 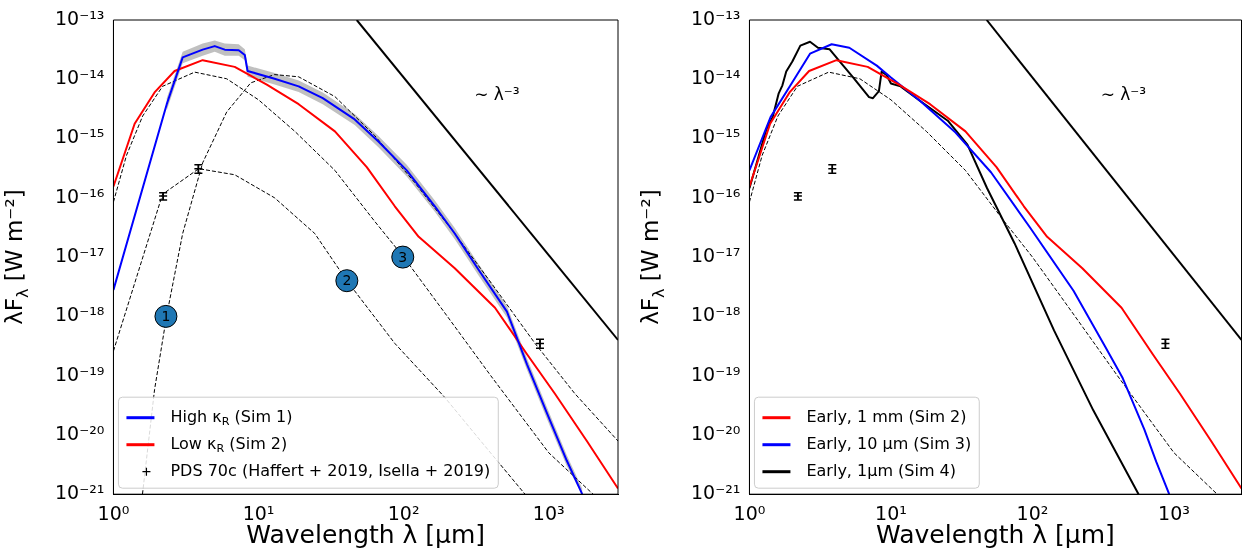 I want to click on legend-label: PDS 70c (Haffert + 2019, Isella + 2019), so click(x=330, y=470).